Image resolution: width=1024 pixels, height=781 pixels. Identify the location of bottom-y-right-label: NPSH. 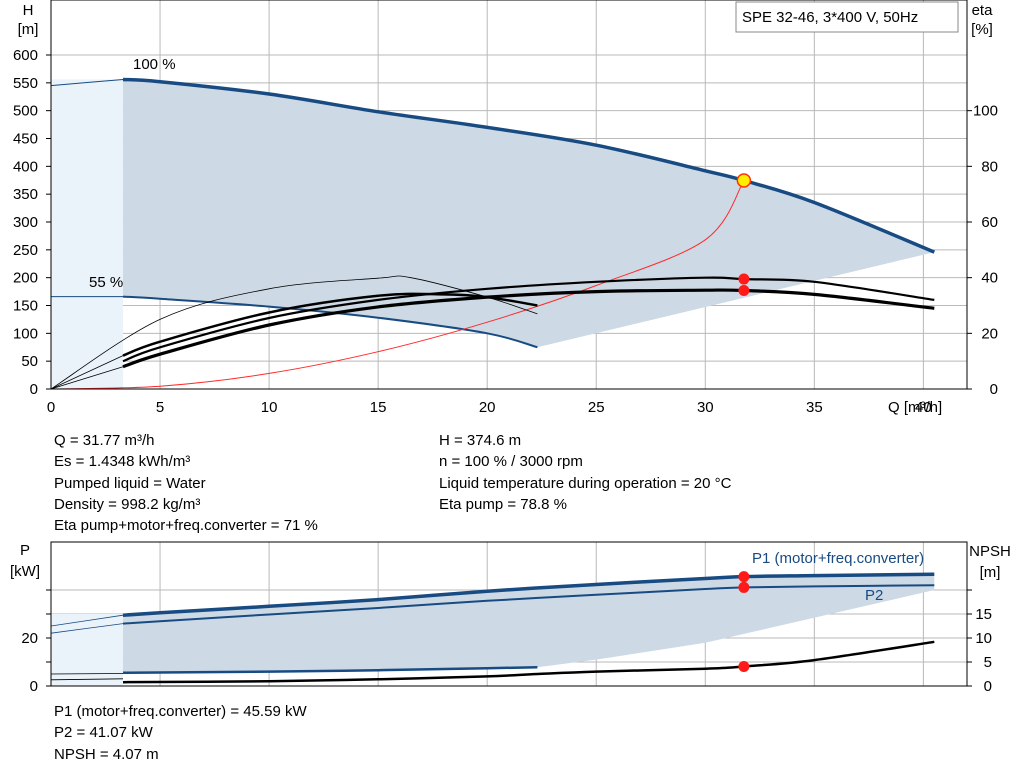
(990, 551).